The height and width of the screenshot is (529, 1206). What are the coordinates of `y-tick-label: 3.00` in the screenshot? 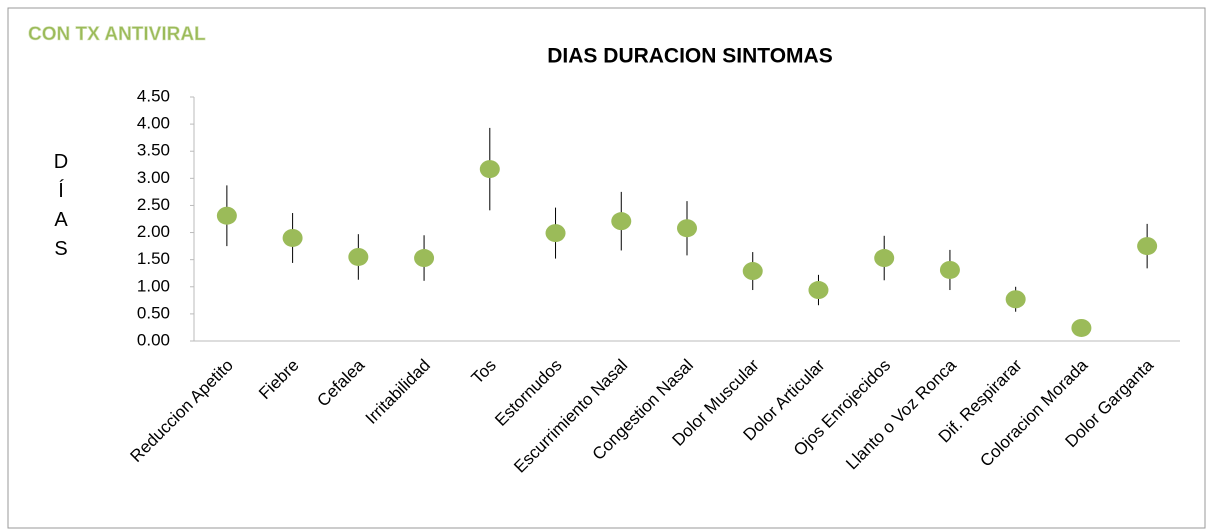 It's located at (153, 177).